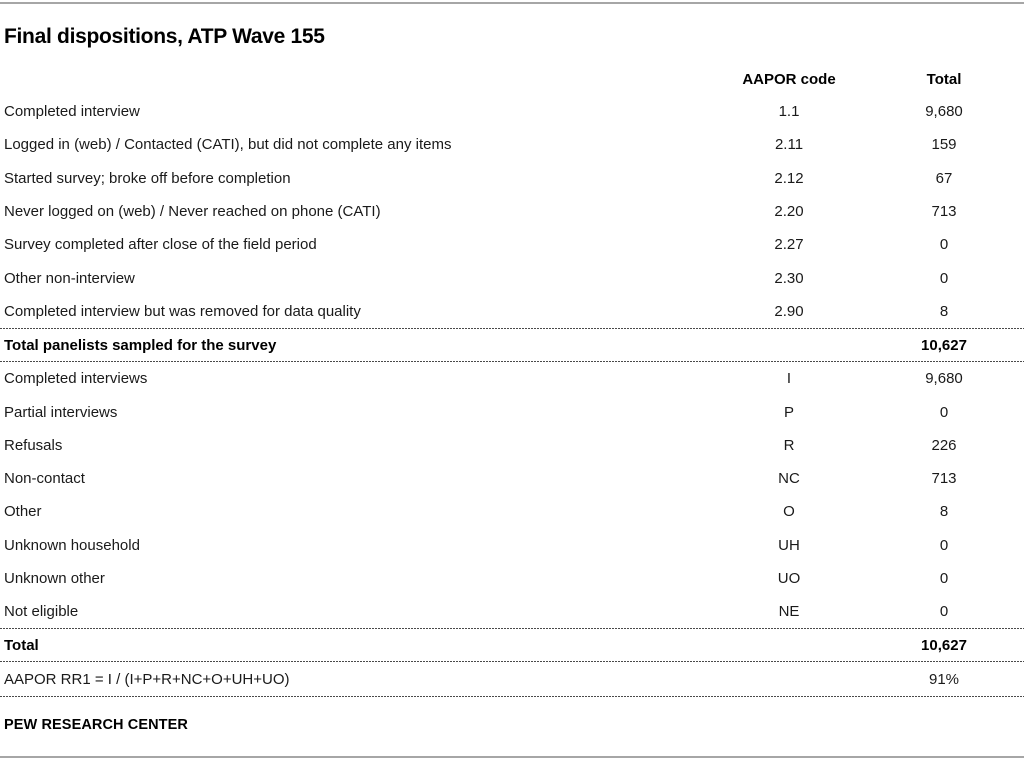 This screenshot has height=762, width=1024. I want to click on table-row: Unknown household UH 0, so click(512, 545).